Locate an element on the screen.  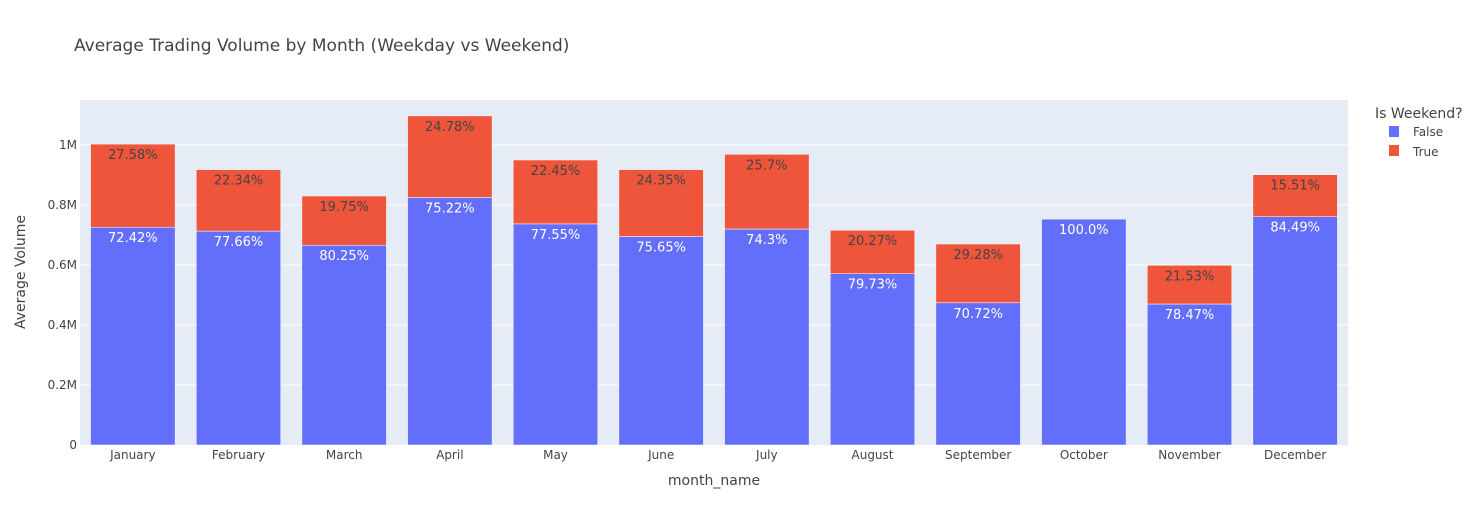
bar-data-label: 25.7% is located at coordinates (766, 165).